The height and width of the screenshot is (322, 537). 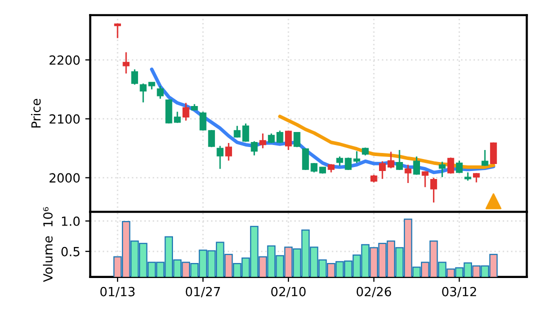 What do you see at coordinates (117, 292) in the screenshot?
I see `x-tick-label: 01/13` at bounding box center [117, 292].